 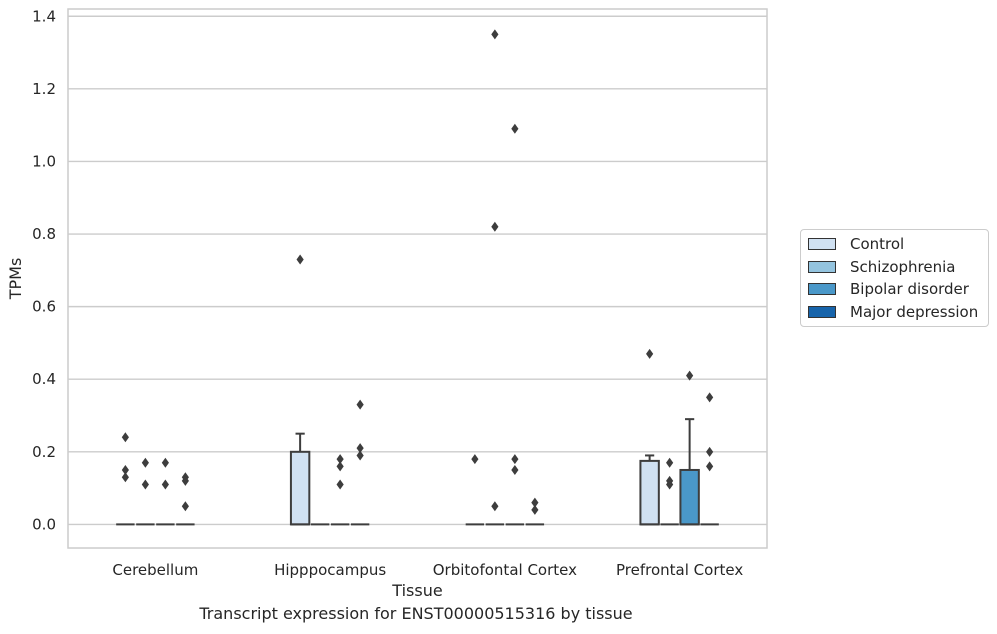 I want to click on y-tick-label: 1.2, so click(x=44, y=89).